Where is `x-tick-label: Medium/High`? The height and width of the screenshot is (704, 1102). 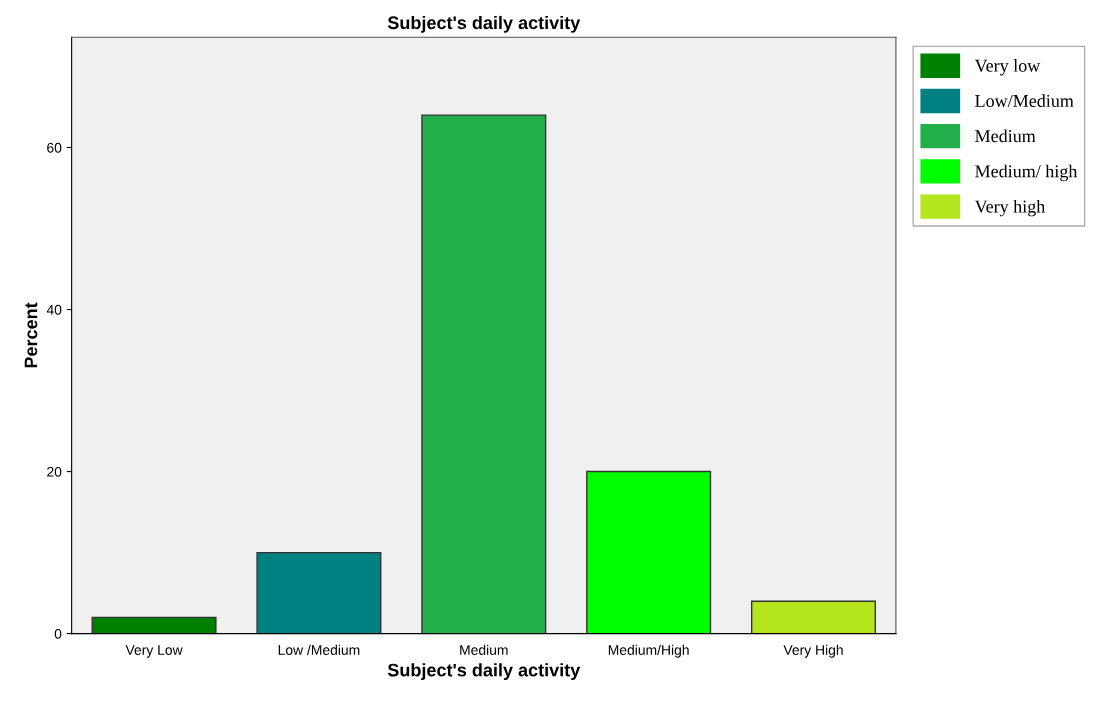 x-tick-label: Medium/High is located at coordinates (648, 651).